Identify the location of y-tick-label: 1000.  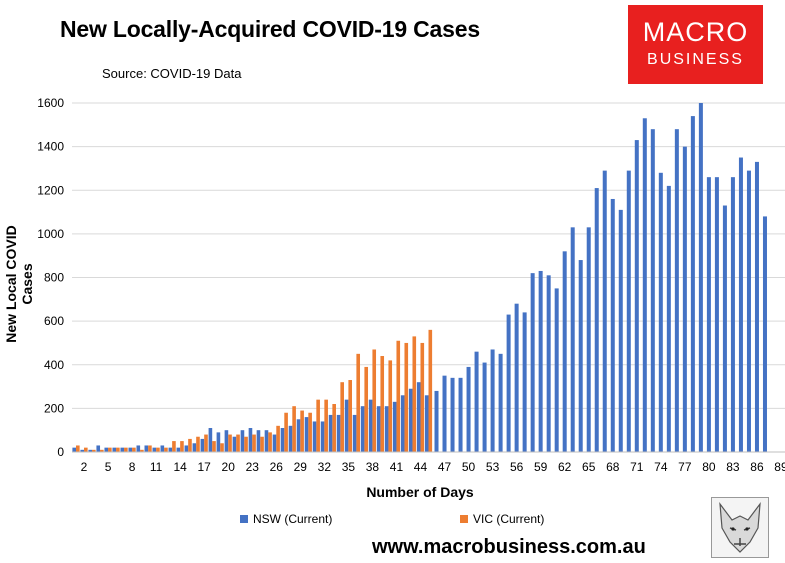
(50, 234).